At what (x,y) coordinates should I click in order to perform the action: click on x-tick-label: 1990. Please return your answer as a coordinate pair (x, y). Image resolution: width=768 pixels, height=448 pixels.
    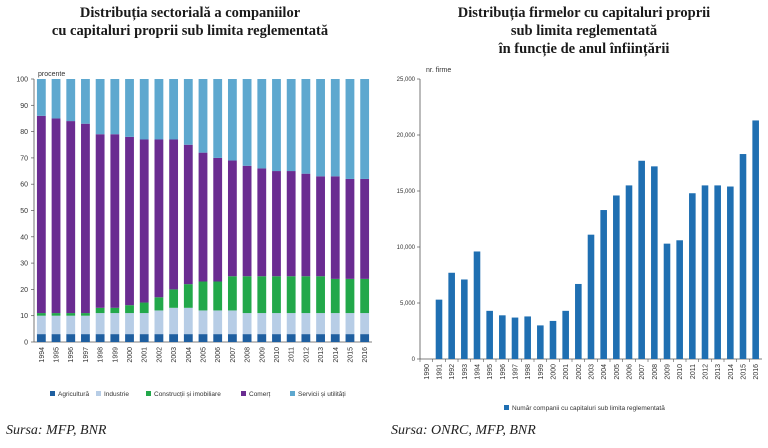
    Looking at the image, I should click on (427, 372).